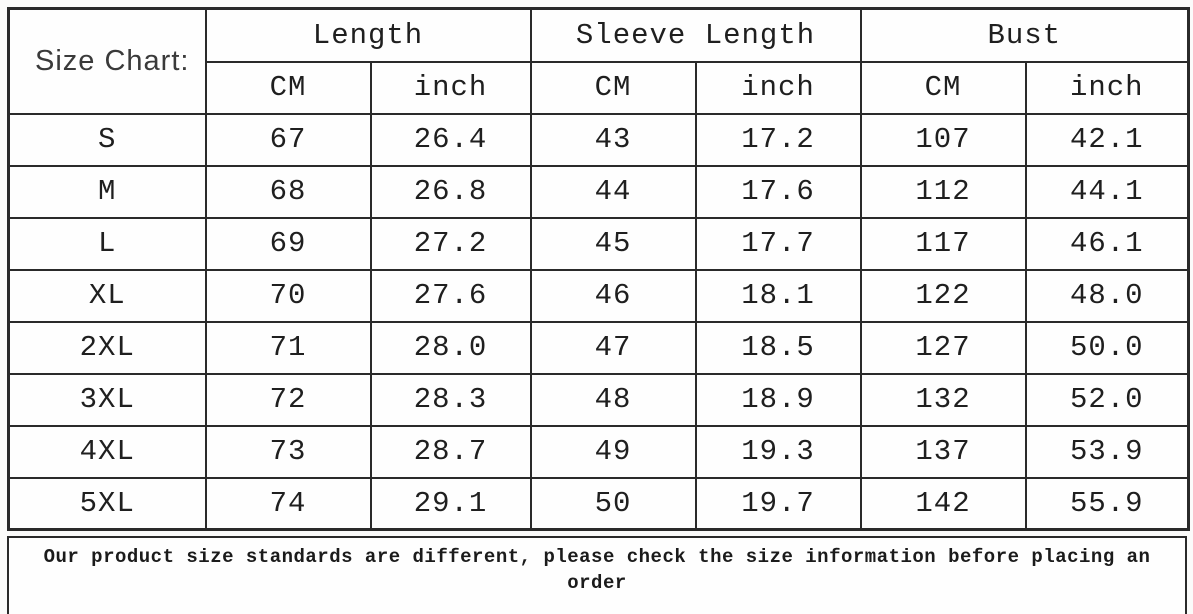  I want to click on value-cell: 26.4, so click(450, 139).